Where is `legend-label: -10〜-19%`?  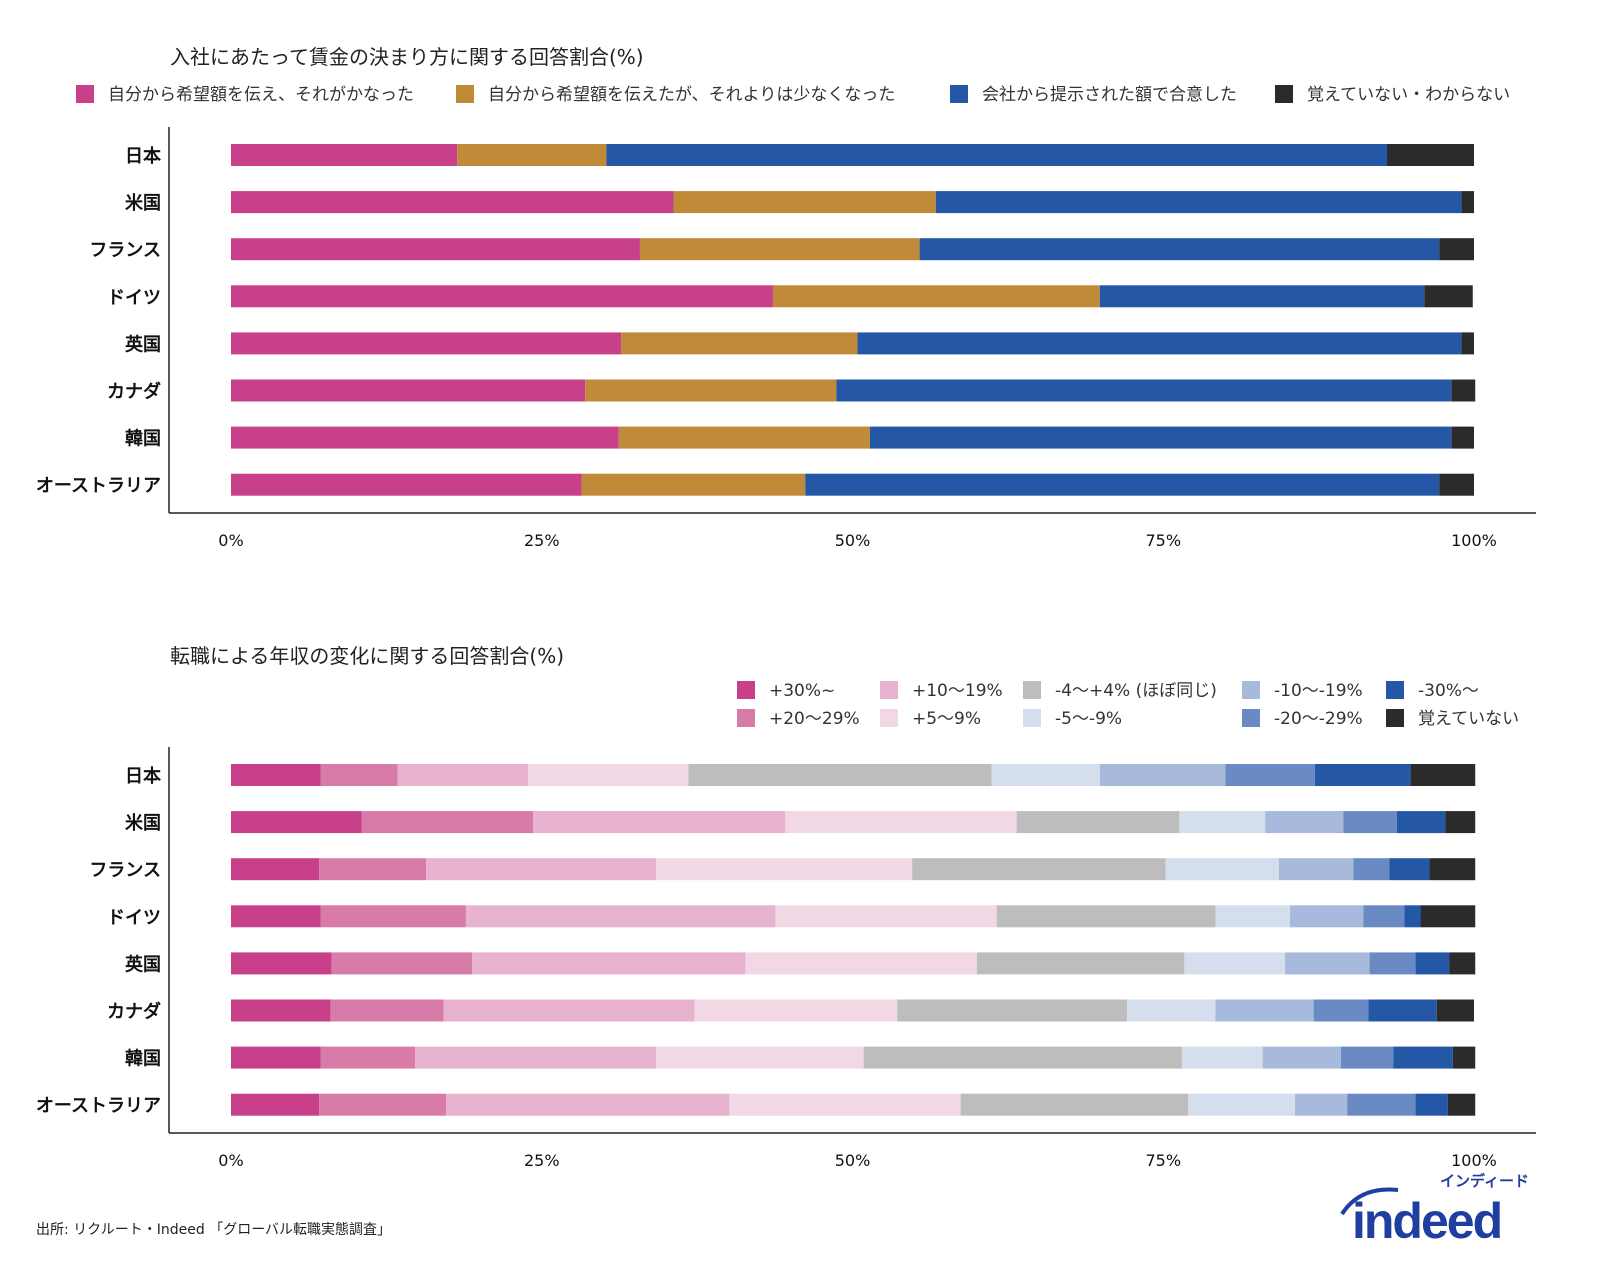 legend-label: -10〜-19% is located at coordinates (1318, 691).